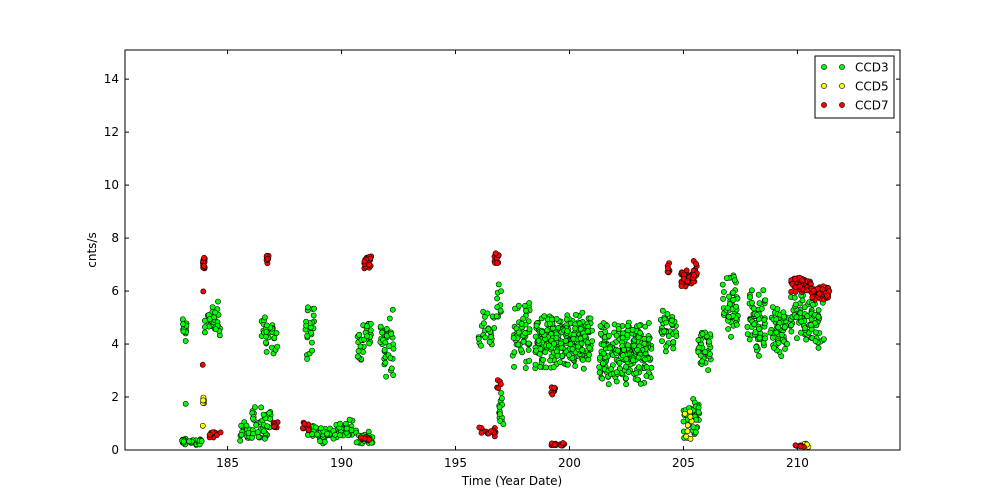 Image resolution: width=1000 pixels, height=504 pixels. Describe the element at coordinates (569, 463) in the screenshot. I see `x-tick-label: 200` at that location.